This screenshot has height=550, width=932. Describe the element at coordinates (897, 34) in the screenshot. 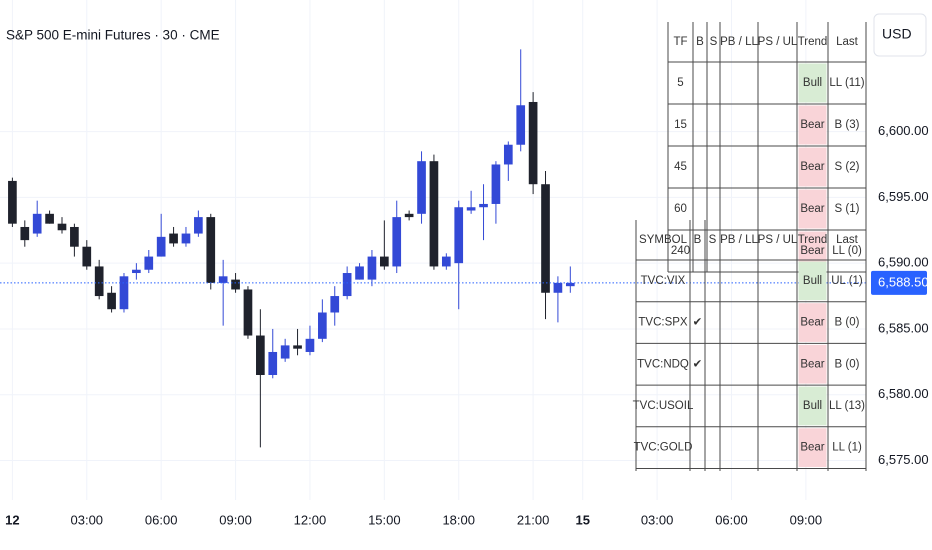

I see `currency: USD` at that location.